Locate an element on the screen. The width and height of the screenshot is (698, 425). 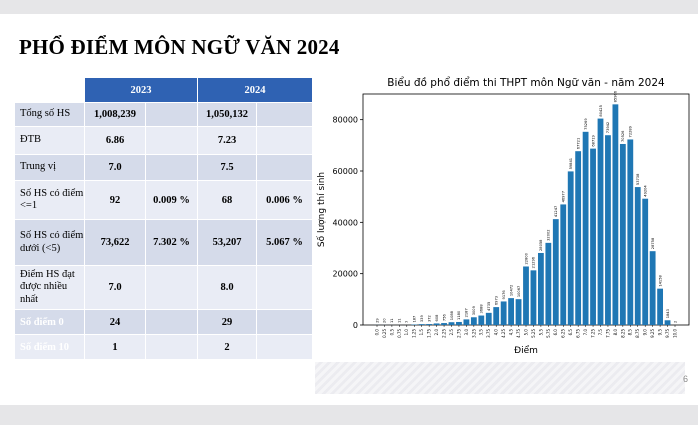
bar-value-label: 14158 is located at coordinates (660, 281).